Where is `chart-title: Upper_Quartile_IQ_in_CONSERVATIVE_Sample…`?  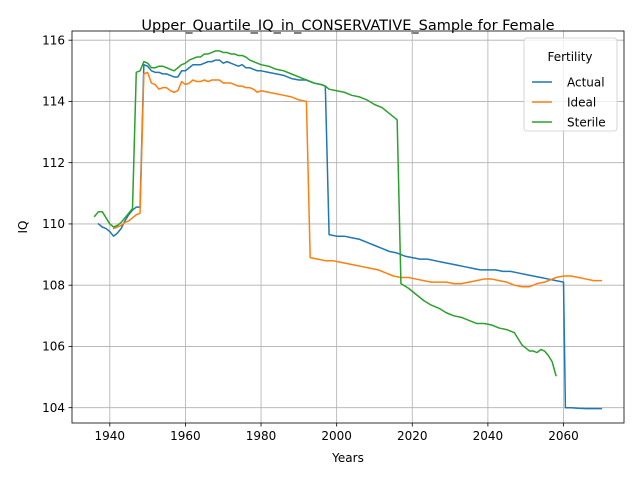 chart-title: Upper_Quartile_IQ_in_CONSERVATIVE_Sample… is located at coordinates (347, 26).